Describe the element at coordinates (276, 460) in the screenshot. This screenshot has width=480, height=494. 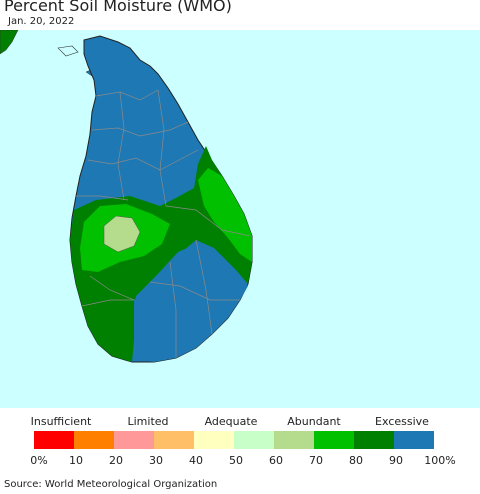
I see `legend-tick: 60` at that location.